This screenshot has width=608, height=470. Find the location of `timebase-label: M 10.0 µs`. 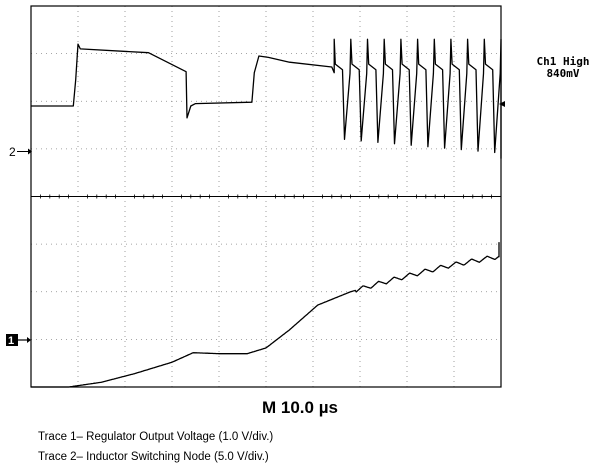

timebase-label: M 10.0 µs is located at coordinates (300, 407).